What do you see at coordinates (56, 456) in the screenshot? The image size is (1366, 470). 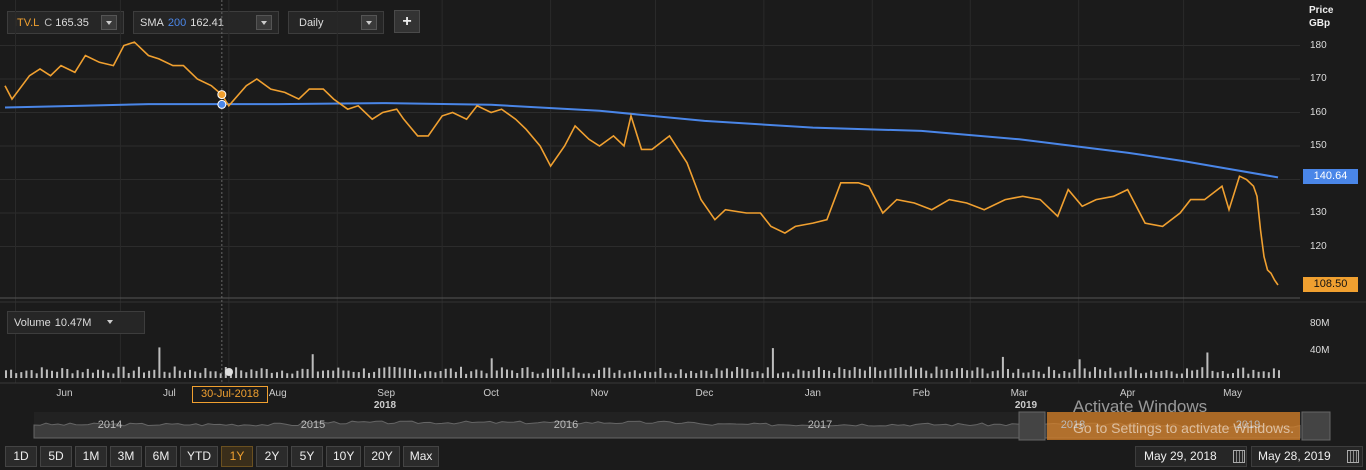 I see `range-button-5d: 5D` at bounding box center [56, 456].